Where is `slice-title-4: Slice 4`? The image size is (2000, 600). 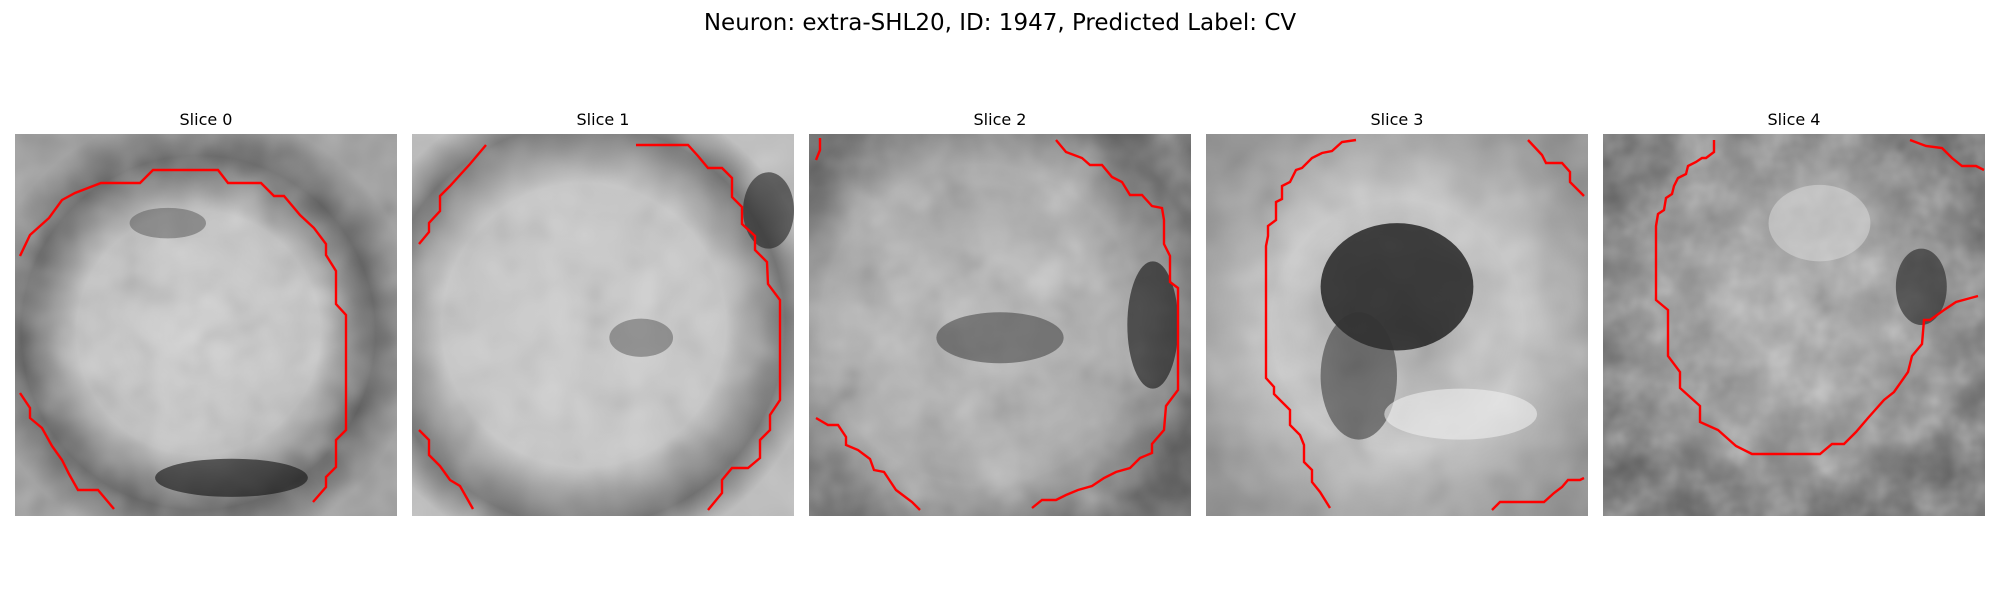
slice-title-4: Slice 4 is located at coordinates (1794, 120).